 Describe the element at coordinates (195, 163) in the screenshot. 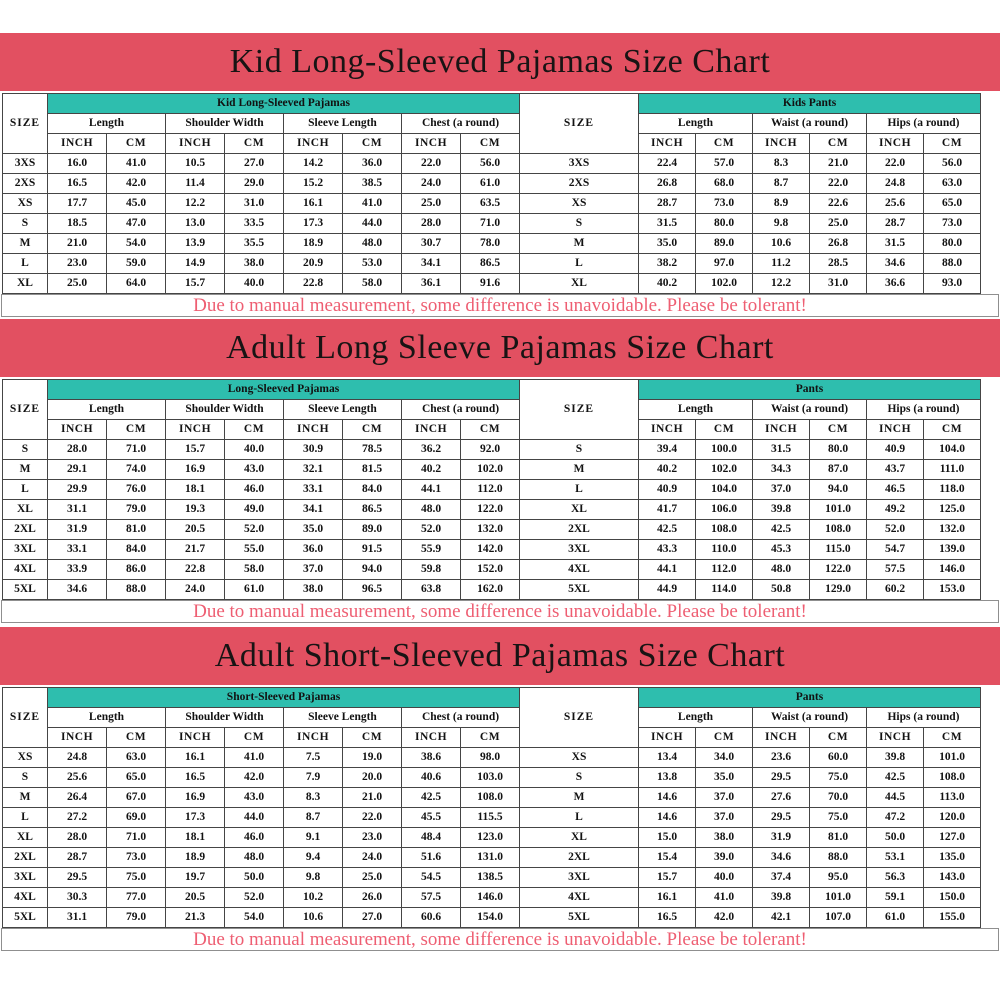

I see `value-cell: 10.5` at that location.